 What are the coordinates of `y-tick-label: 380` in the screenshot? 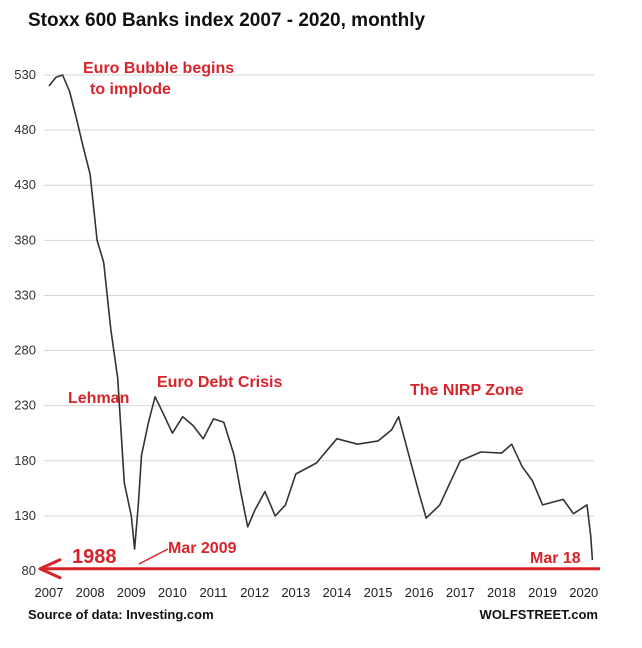 It's located at (25, 239).